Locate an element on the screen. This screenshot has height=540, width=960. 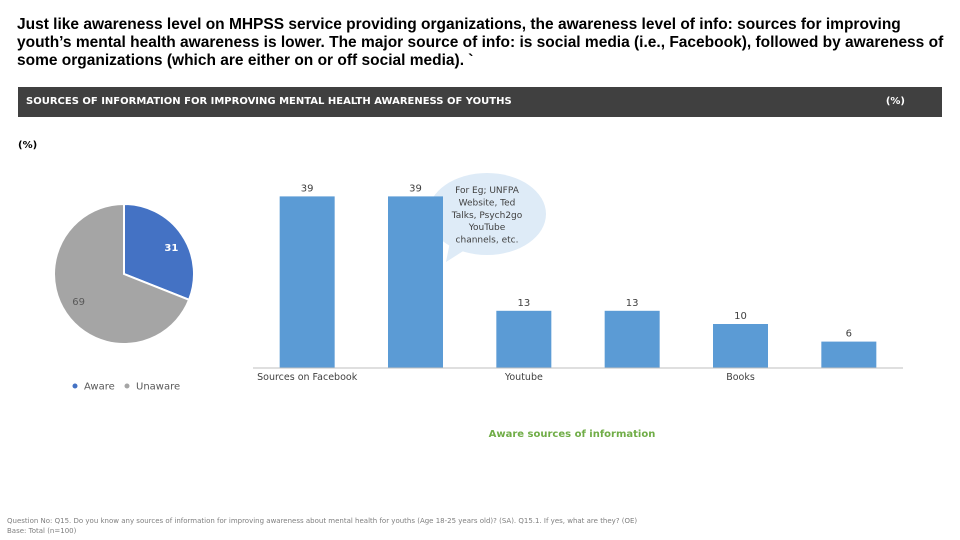
callout-text-line: YouTube is located at coordinates (487, 228).